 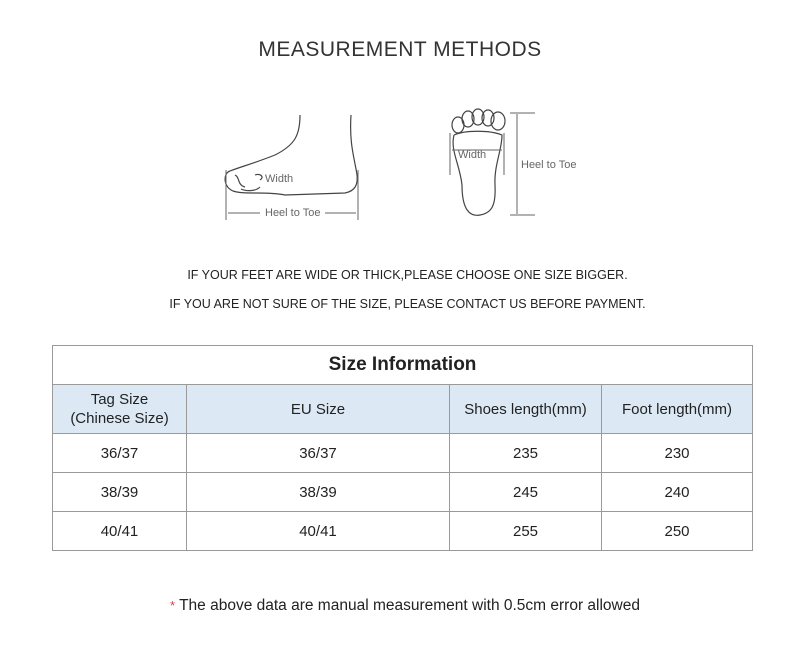 I want to click on cell-foot-length: 230, so click(x=677, y=453).